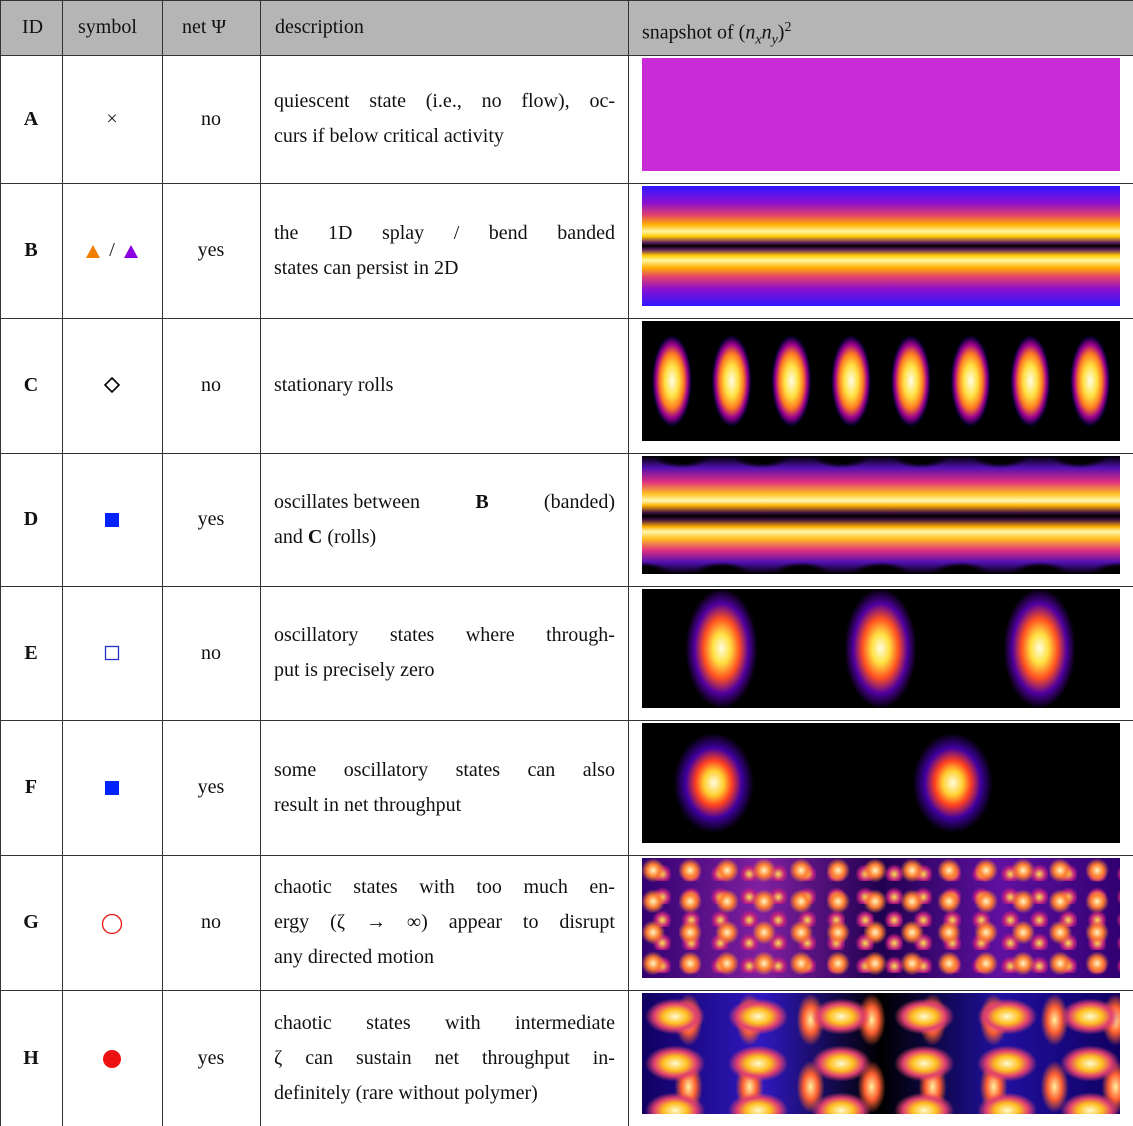 The height and width of the screenshot is (1126, 1133). Describe the element at coordinates (33, 27) in the screenshot. I see `header-id: ID` at that location.